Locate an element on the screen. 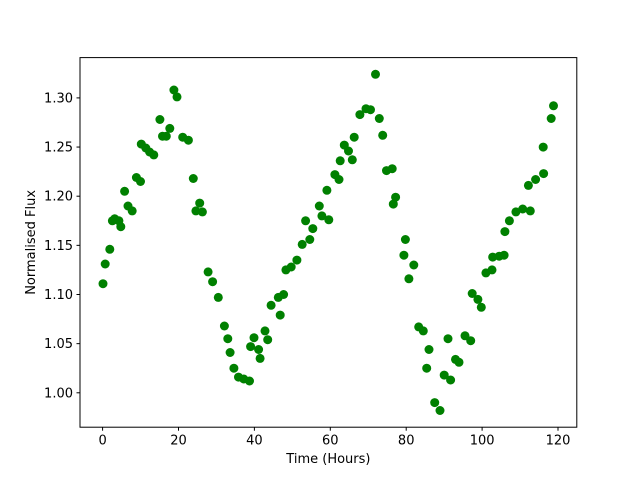 The height and width of the screenshot is (480, 640). x-axis-ticks: 0 20 40 60 80 100 120 is located at coordinates (334, 438).